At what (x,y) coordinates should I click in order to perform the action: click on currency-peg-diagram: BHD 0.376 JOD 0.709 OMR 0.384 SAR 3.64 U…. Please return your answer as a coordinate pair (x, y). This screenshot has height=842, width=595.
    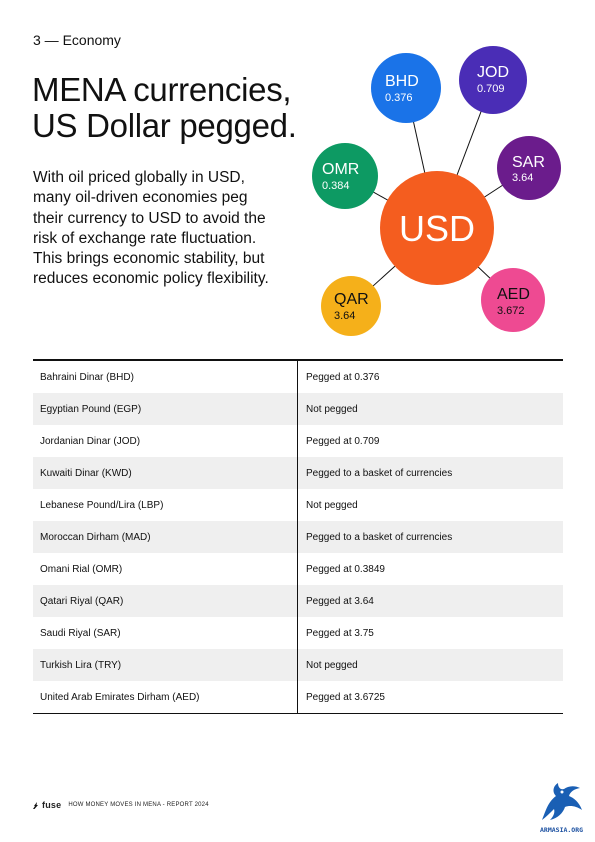
    Looking at the image, I should click on (436, 191).